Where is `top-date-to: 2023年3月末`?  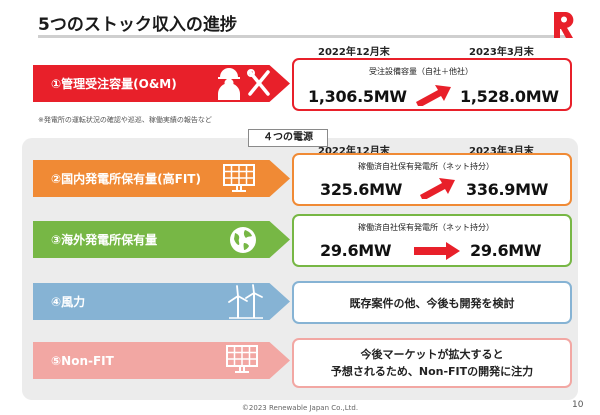
top-date-to: 2023年3月末 is located at coordinates (501, 52).